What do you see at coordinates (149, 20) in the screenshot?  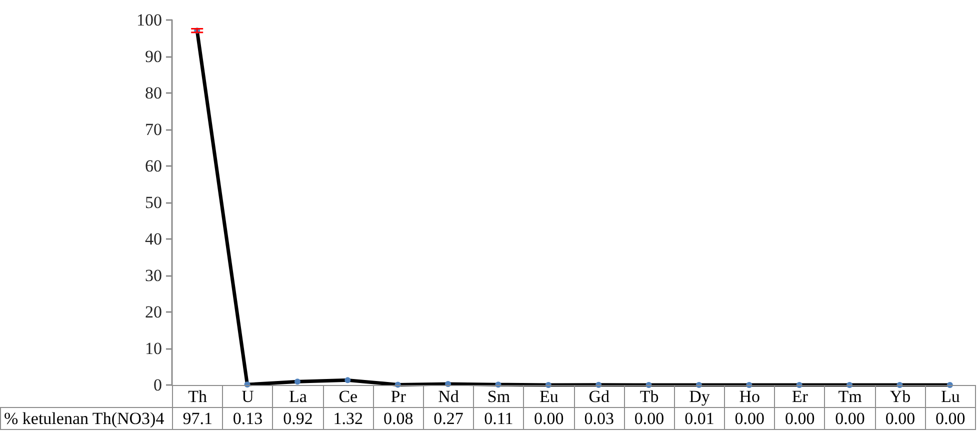 I see `y-tick-label: 100` at bounding box center [149, 20].